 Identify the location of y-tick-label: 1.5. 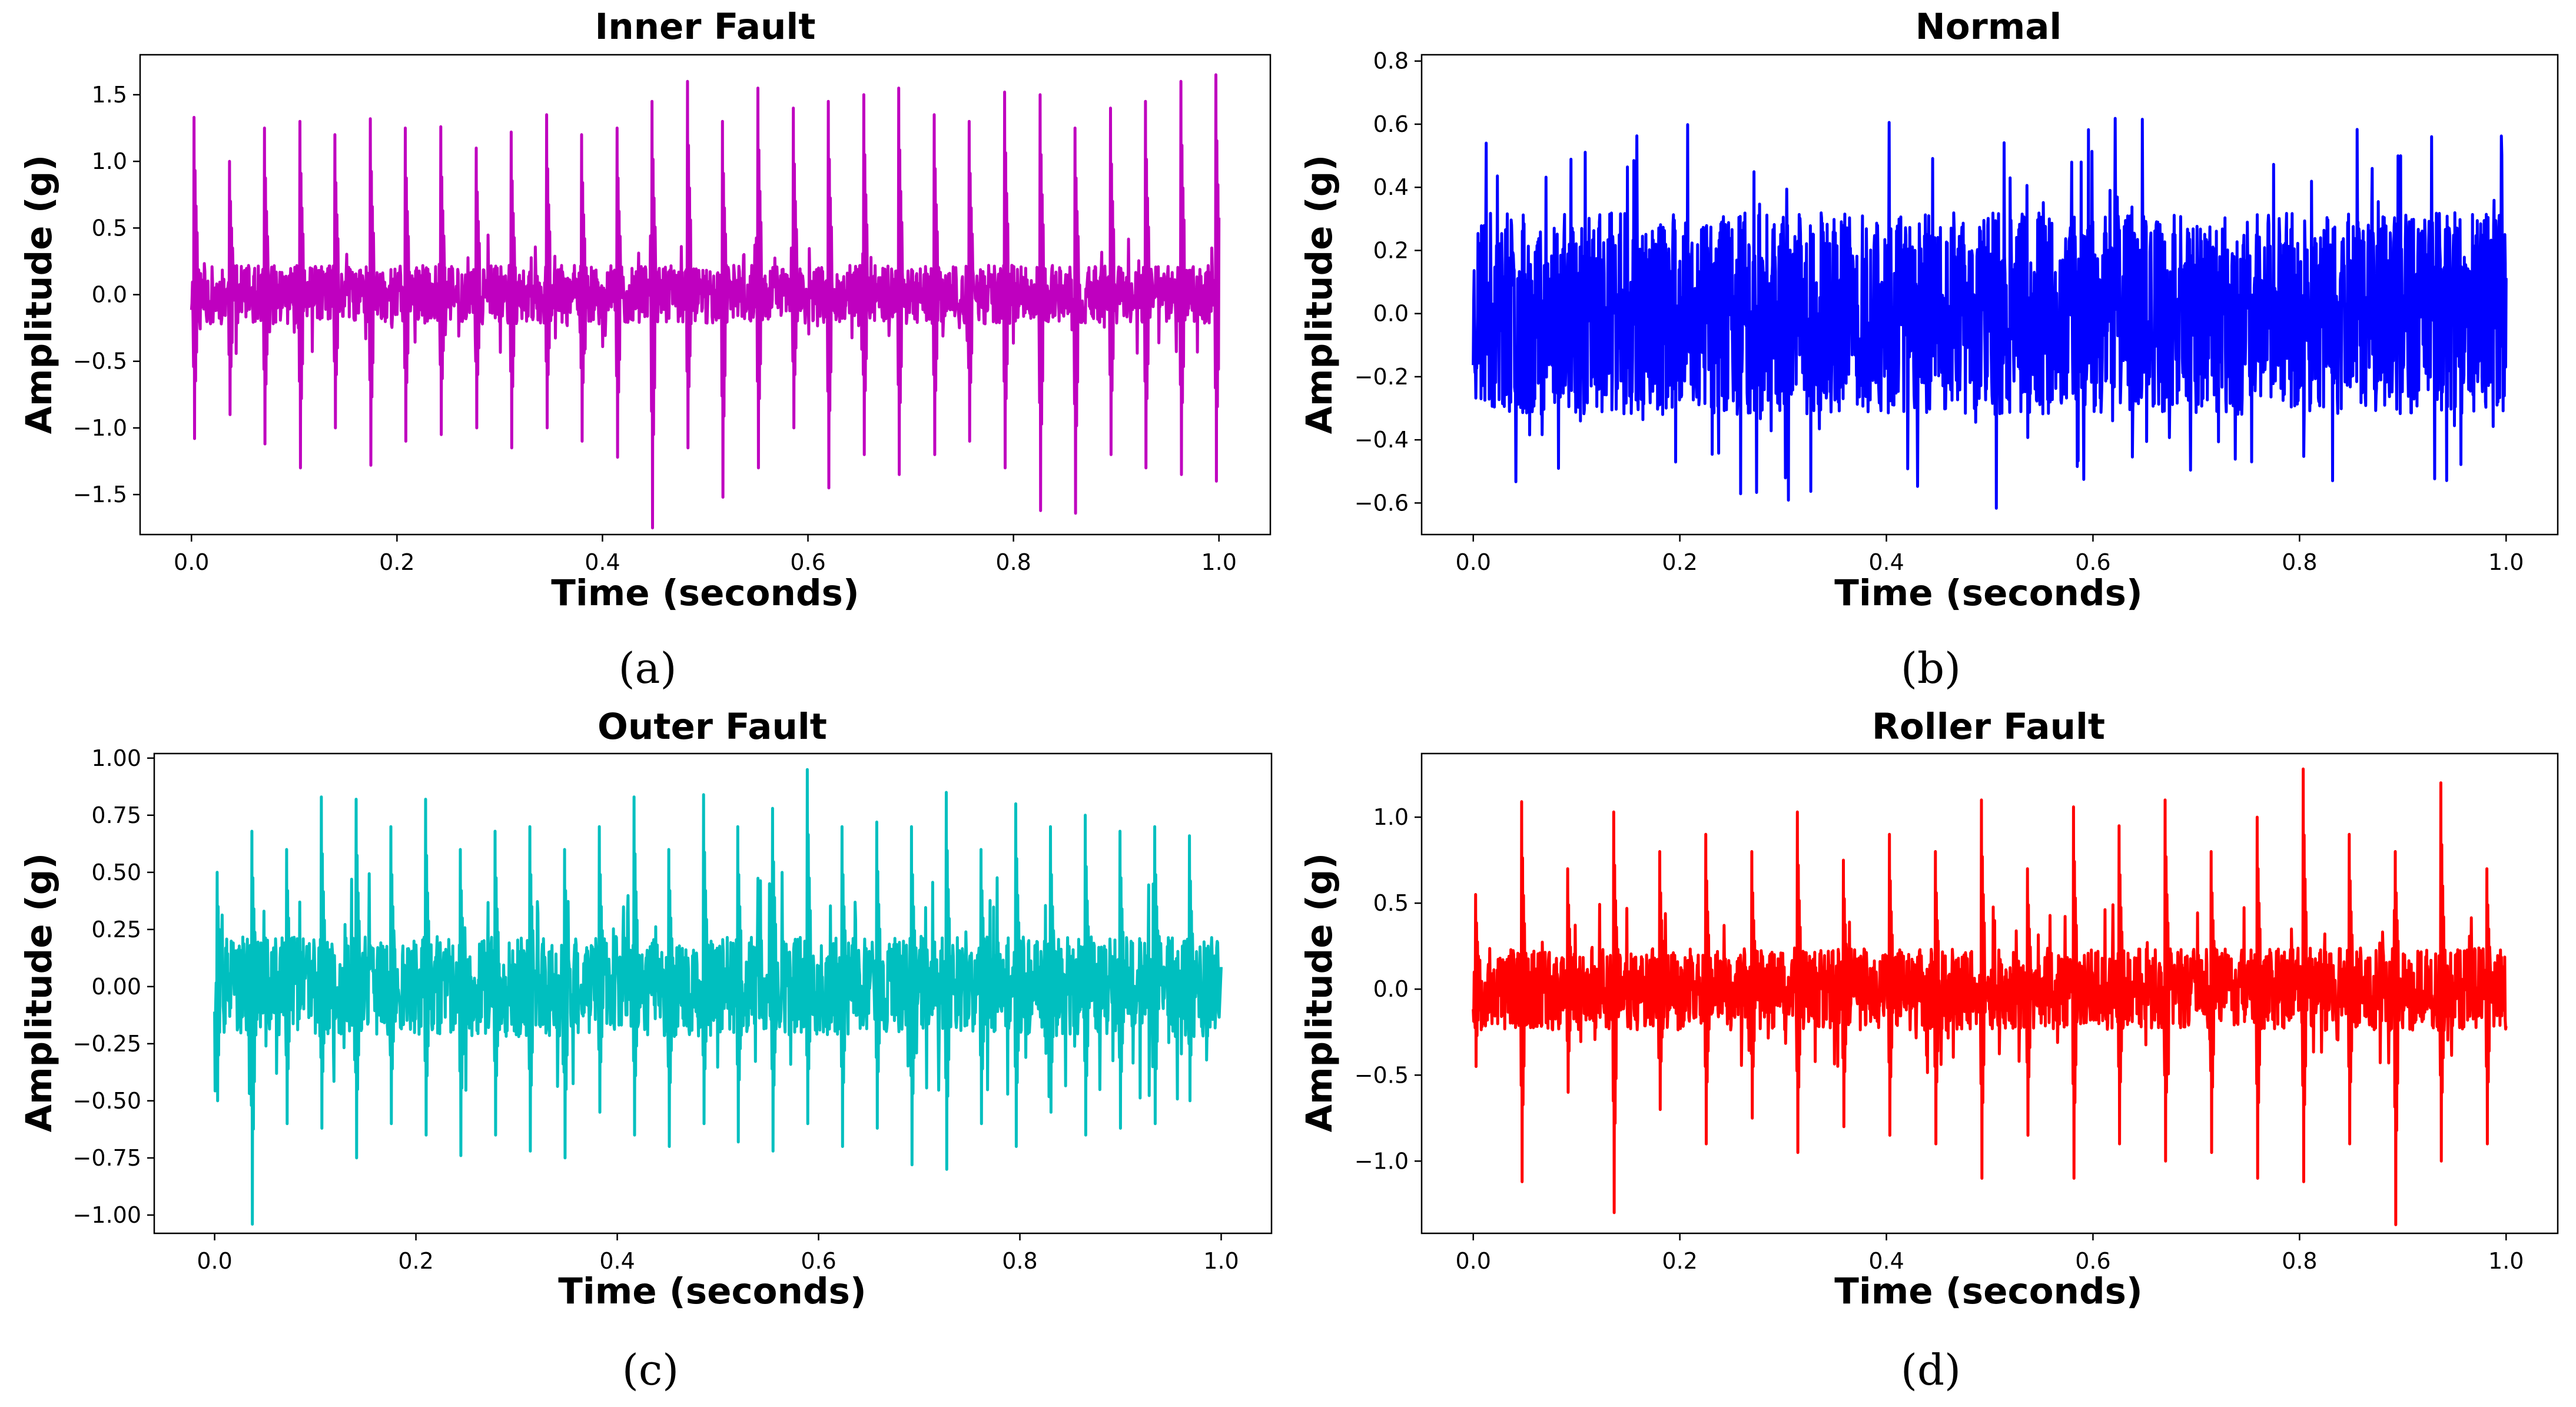
(109, 95).